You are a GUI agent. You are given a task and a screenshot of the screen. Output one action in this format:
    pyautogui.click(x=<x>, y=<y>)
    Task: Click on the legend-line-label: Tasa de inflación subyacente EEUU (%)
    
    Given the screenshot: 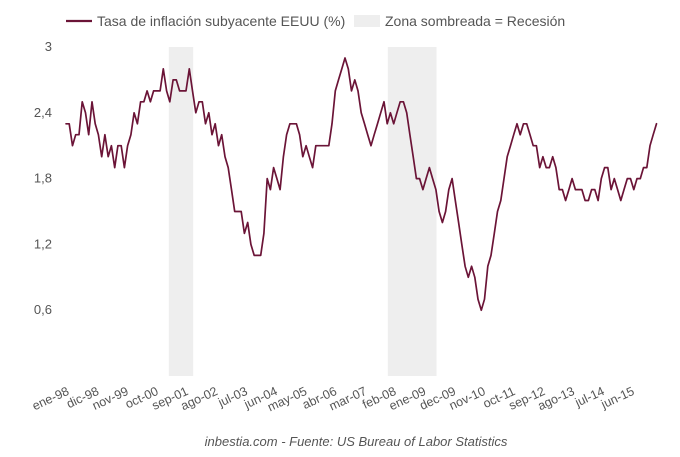 What is the action you would take?
    pyautogui.click(x=221, y=21)
    